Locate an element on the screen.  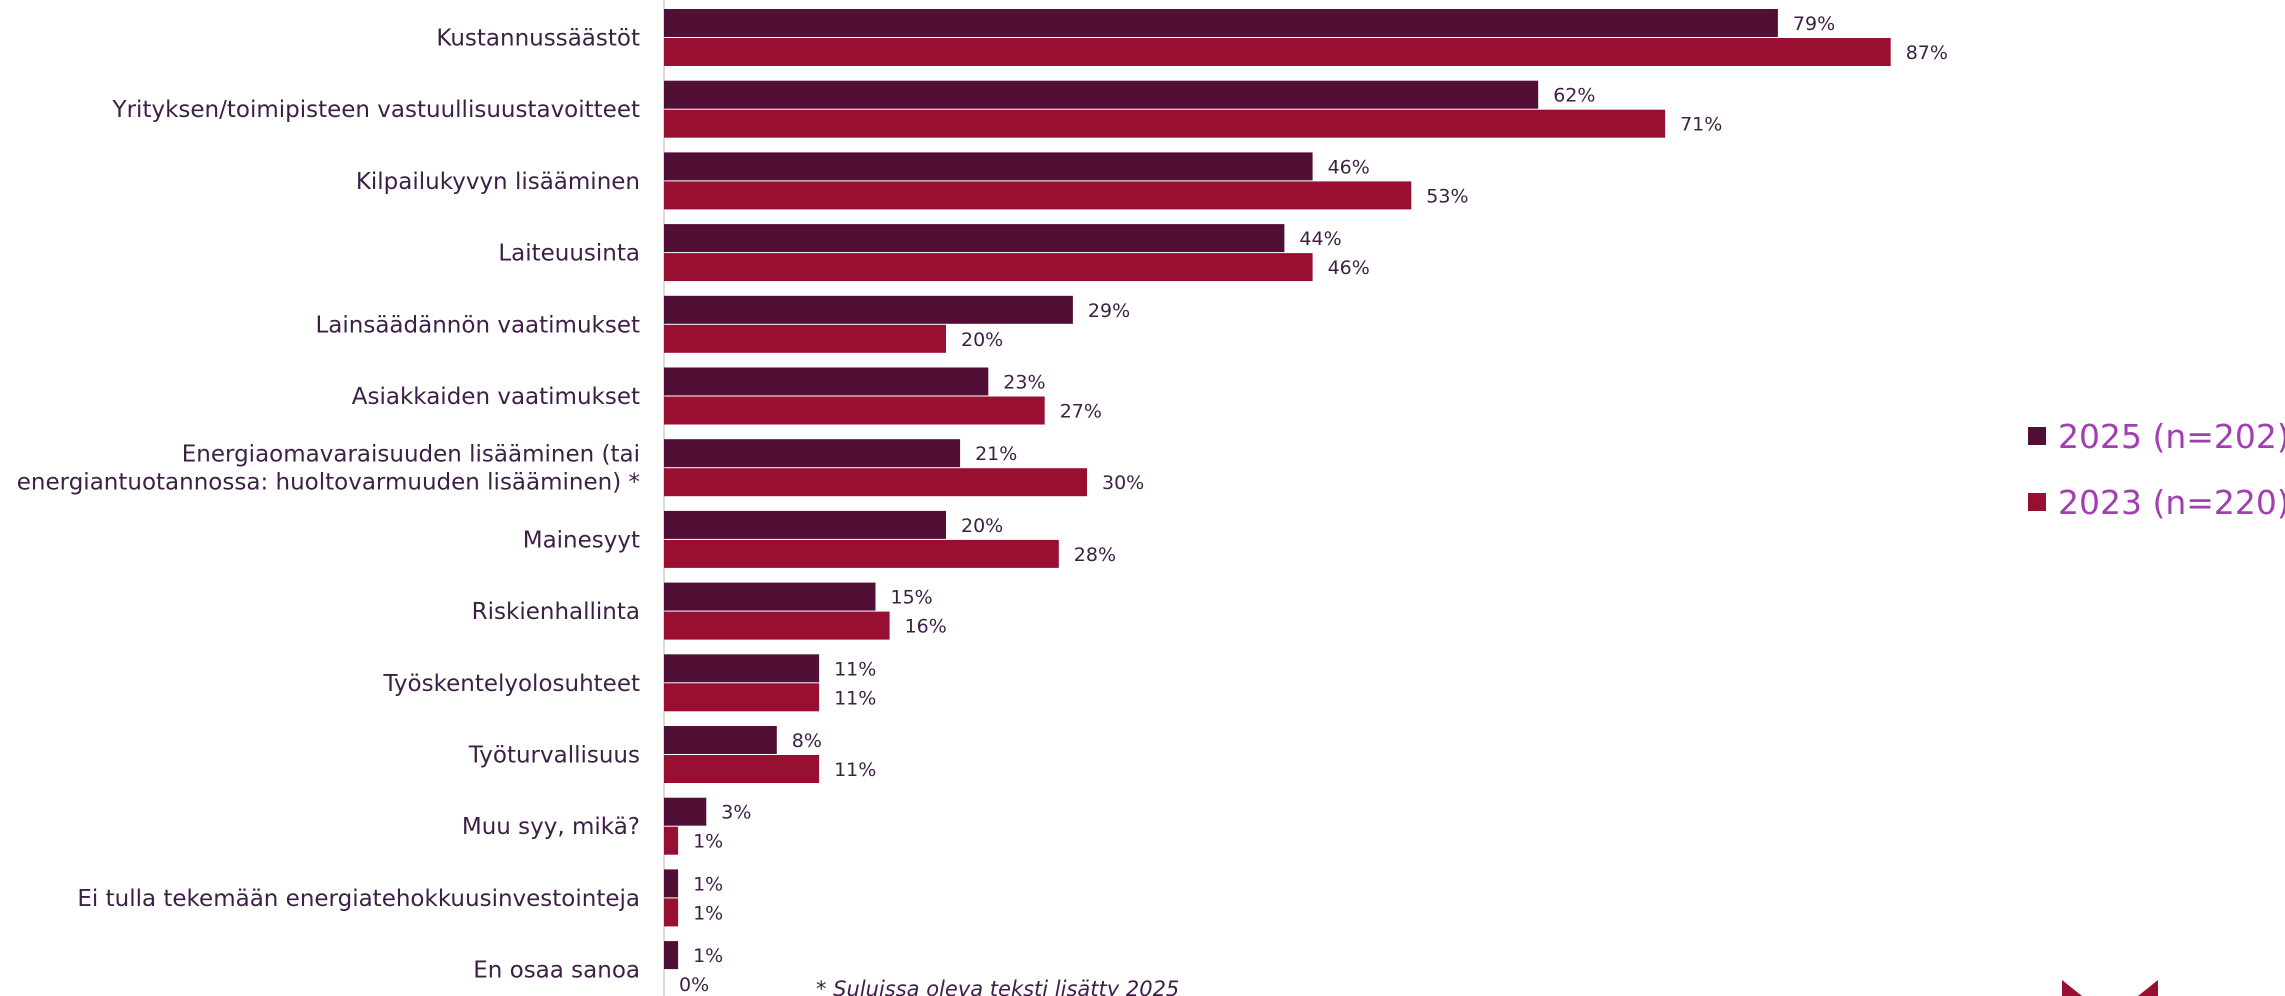
chart-footnote: * Suluissa oleva teksti lisätty 2025 is located at coordinates (997, 986).